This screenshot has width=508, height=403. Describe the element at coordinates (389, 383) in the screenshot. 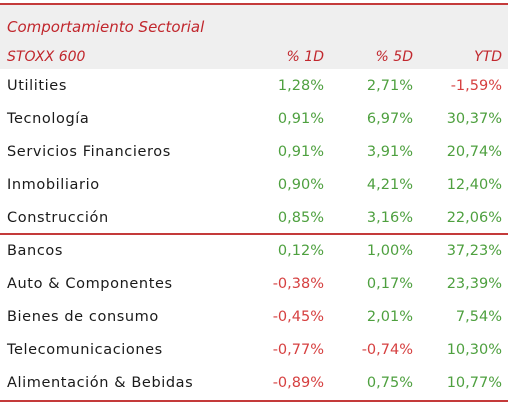

I see `change-5d: 0,75%` at that location.